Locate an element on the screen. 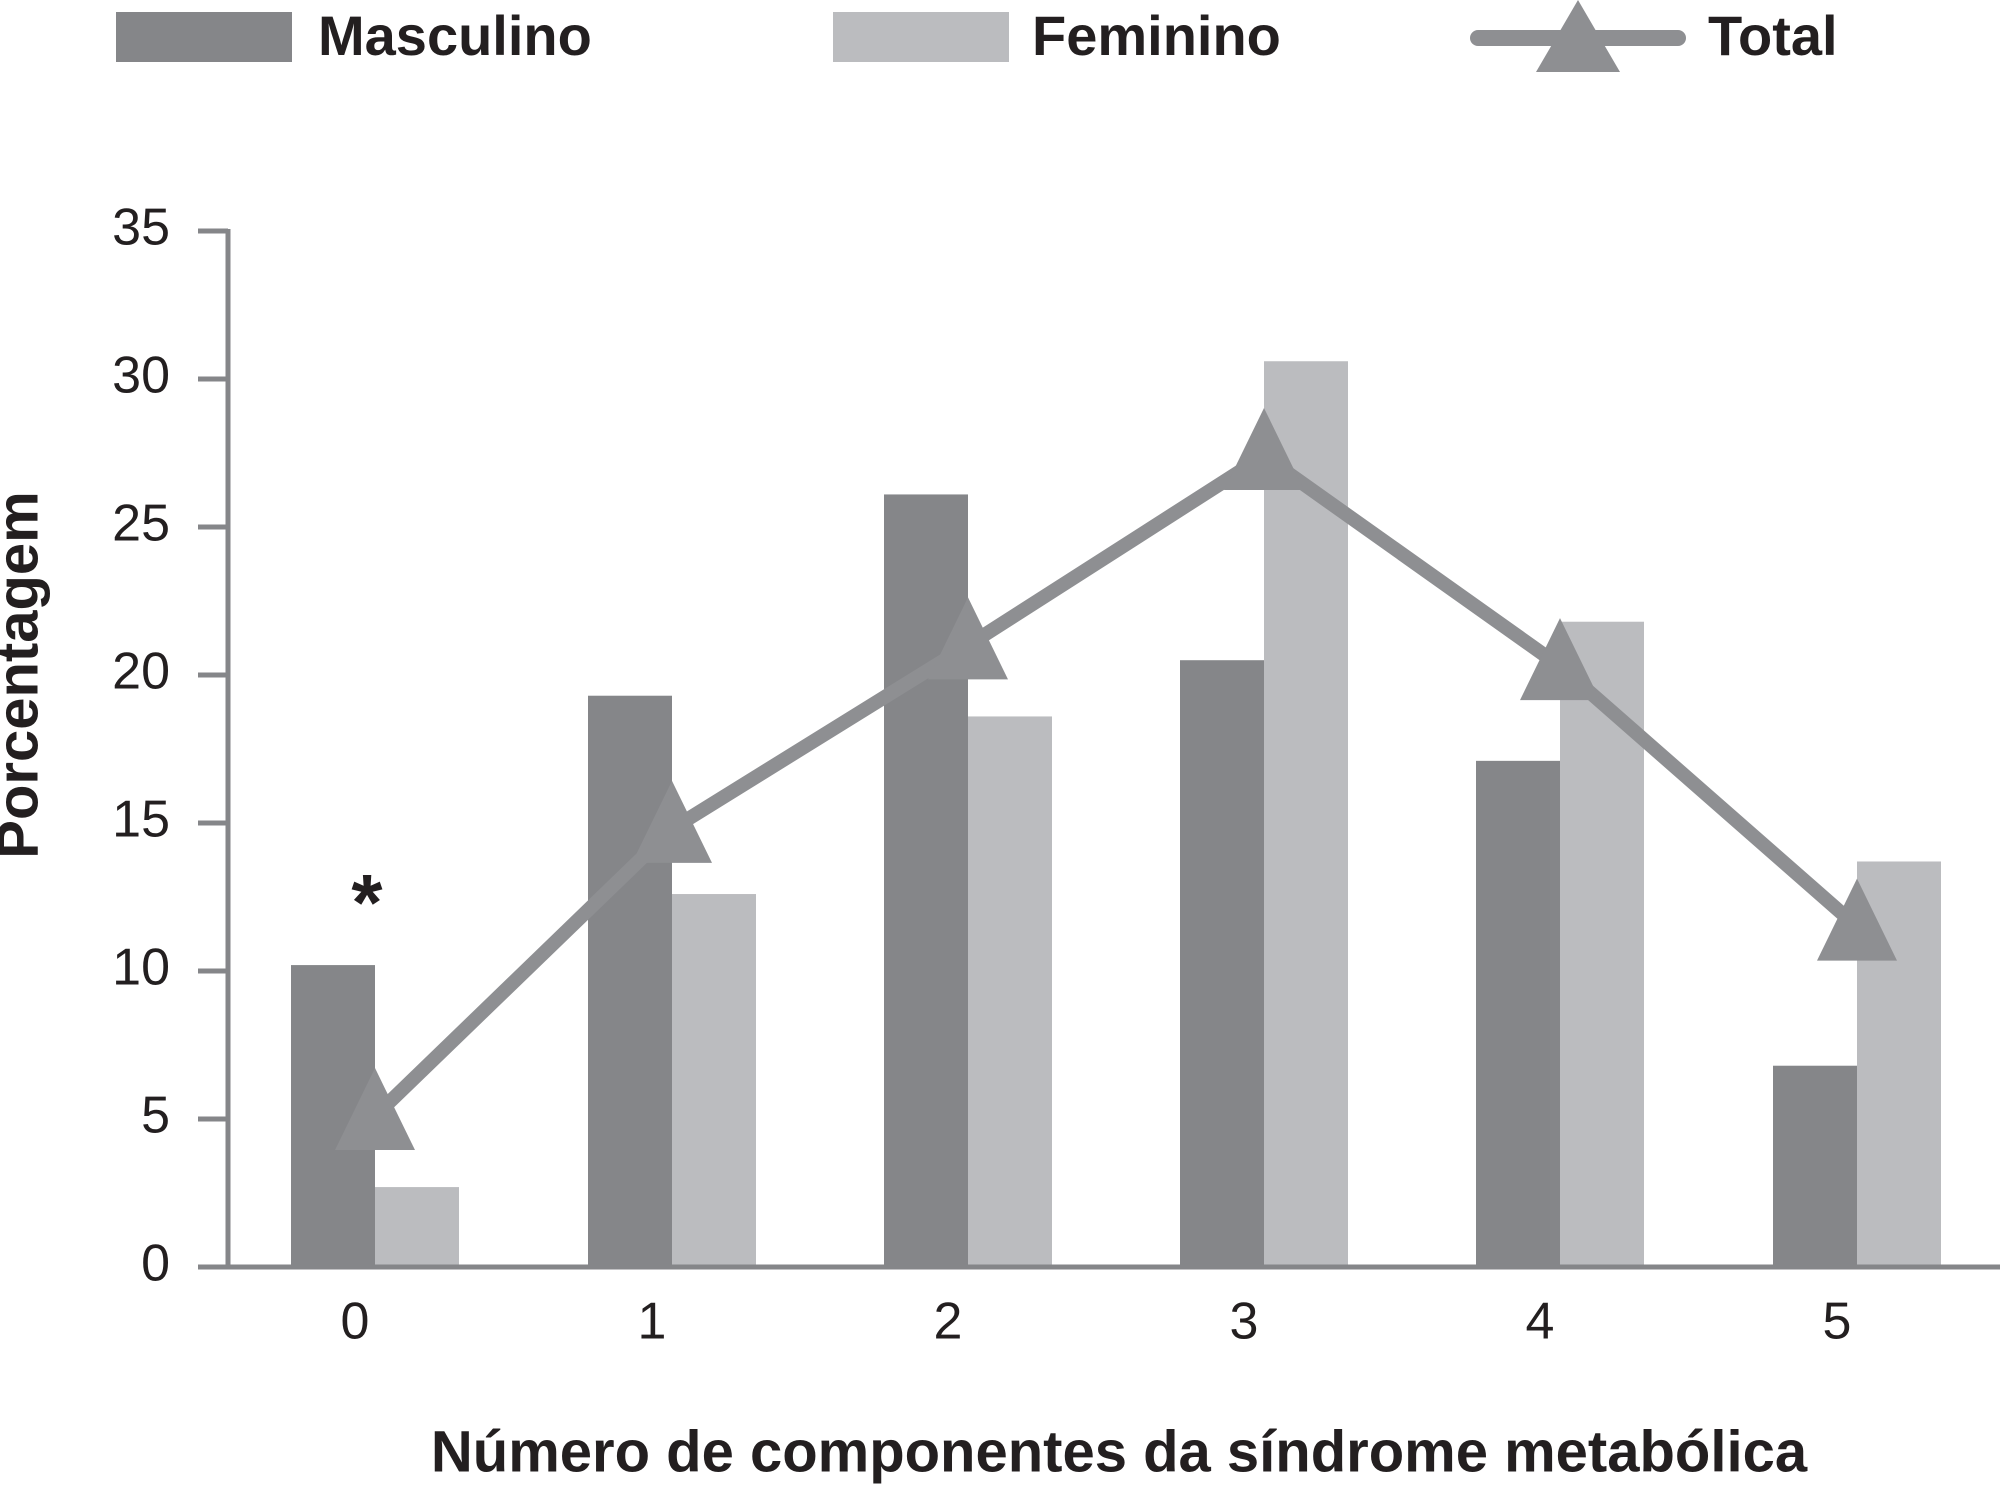  y-tick-label: 35 is located at coordinates (141, 228).